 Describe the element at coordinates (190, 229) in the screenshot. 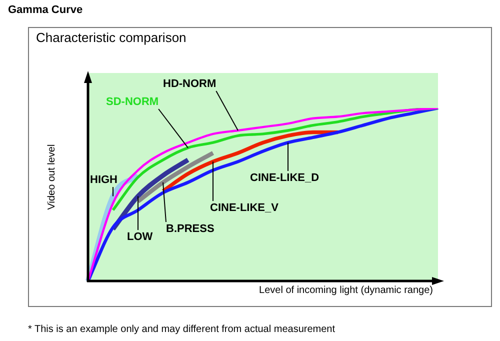

I see `text: B.PRESS` at that location.